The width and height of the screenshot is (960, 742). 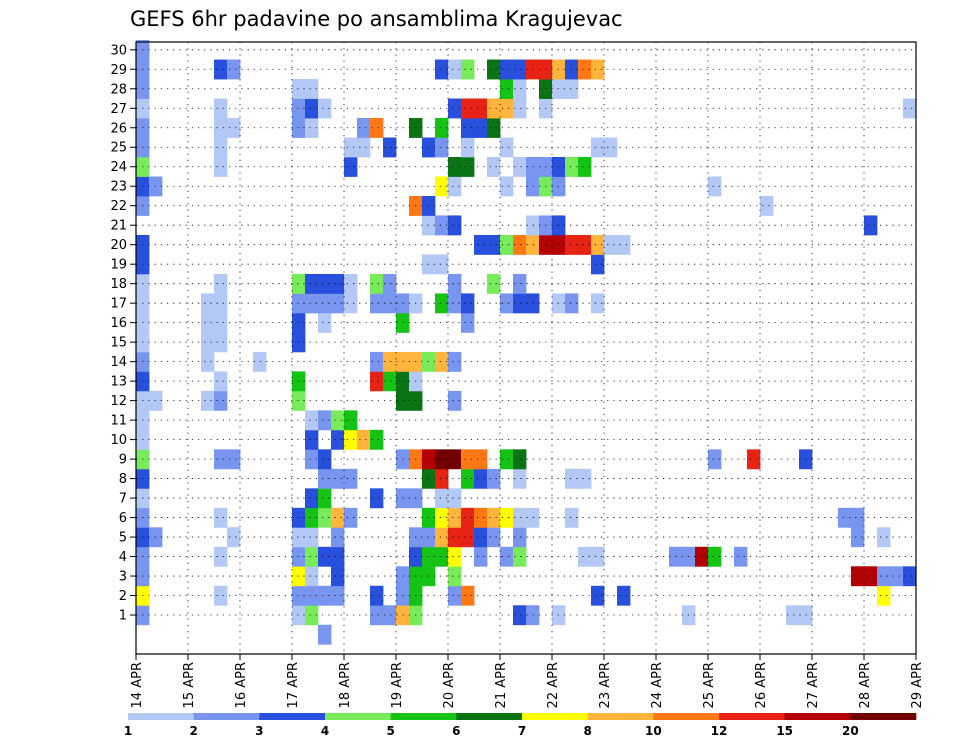 I want to click on y-tick-label: 9, so click(x=123, y=460).